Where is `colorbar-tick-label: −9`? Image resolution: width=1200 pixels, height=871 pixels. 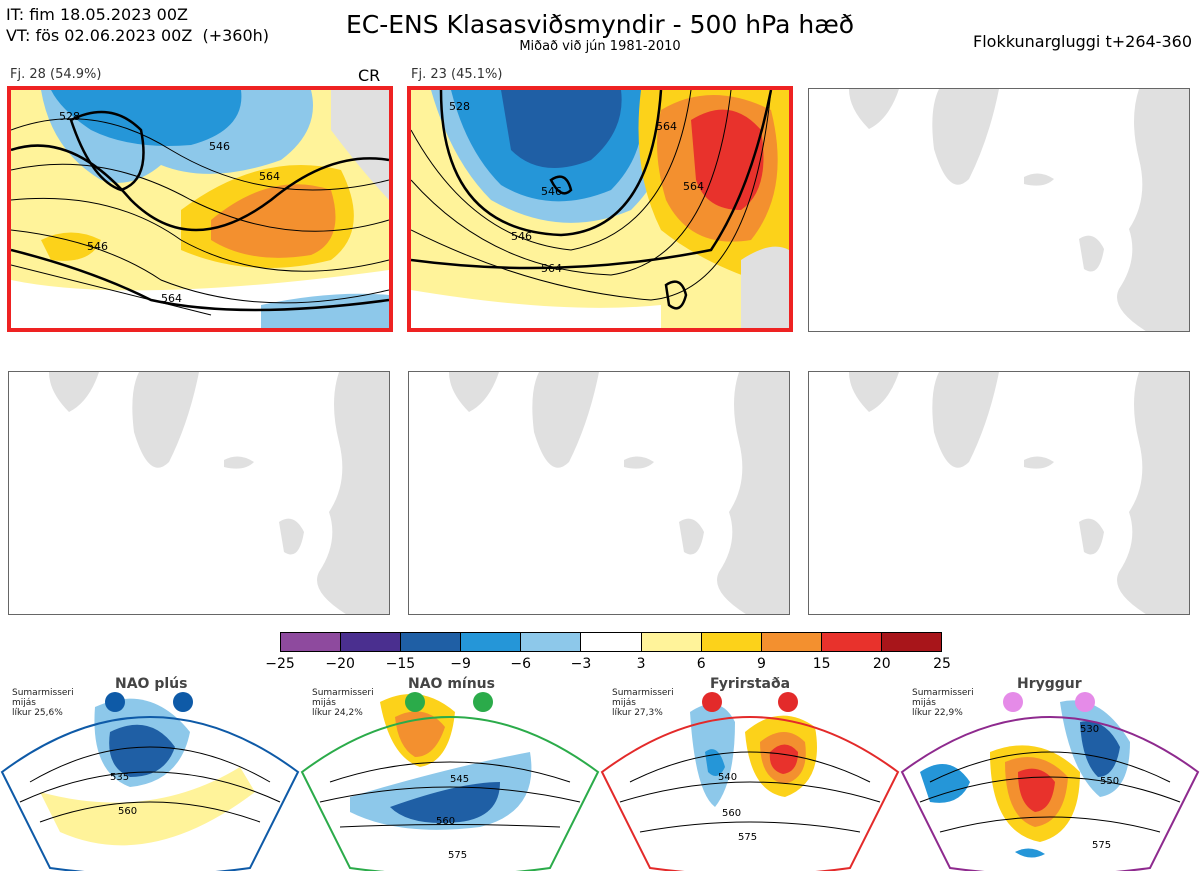 colorbar-tick-label: −9 is located at coordinates (460, 664).